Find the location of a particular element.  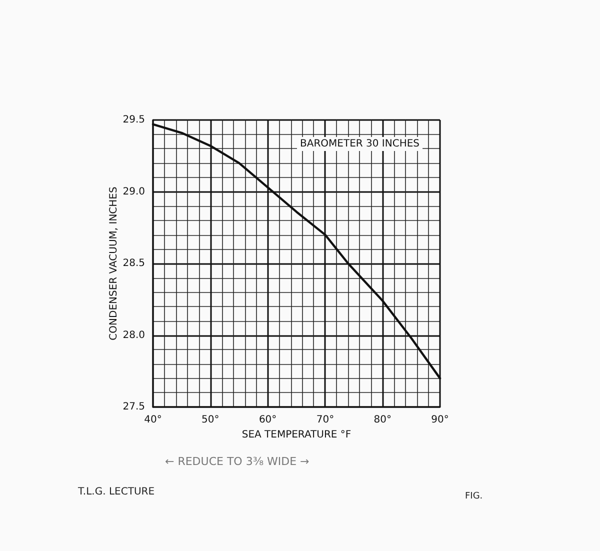

x-tick-label: 90° is located at coordinates (440, 420).